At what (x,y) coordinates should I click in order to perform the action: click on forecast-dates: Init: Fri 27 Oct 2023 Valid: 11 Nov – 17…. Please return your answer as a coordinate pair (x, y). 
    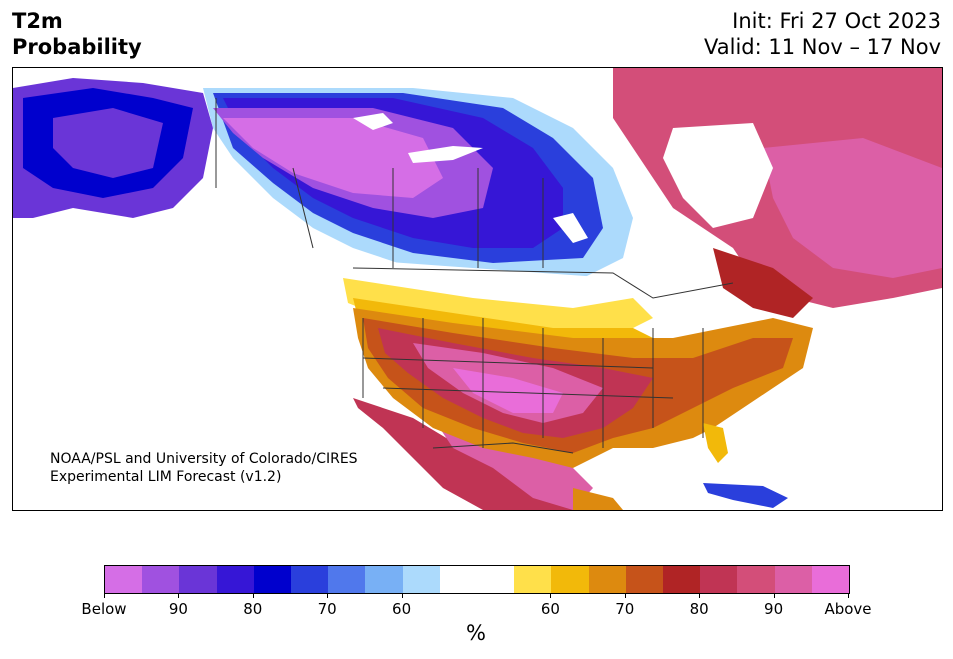
    Looking at the image, I should click on (822, 34).